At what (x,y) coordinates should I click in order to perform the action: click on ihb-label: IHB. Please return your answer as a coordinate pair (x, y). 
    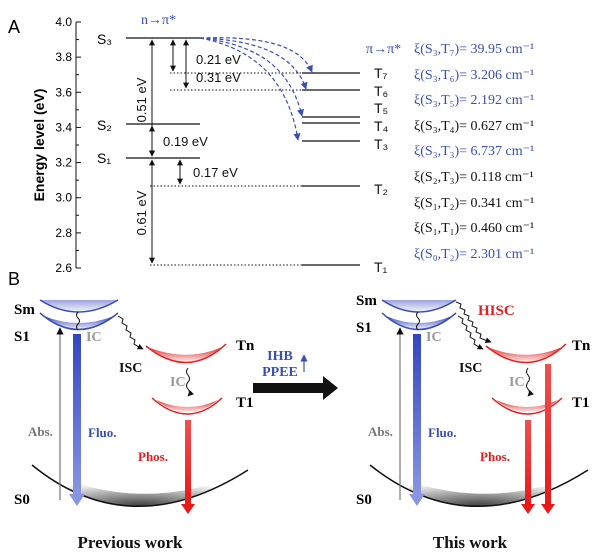
    Looking at the image, I should click on (280, 356).